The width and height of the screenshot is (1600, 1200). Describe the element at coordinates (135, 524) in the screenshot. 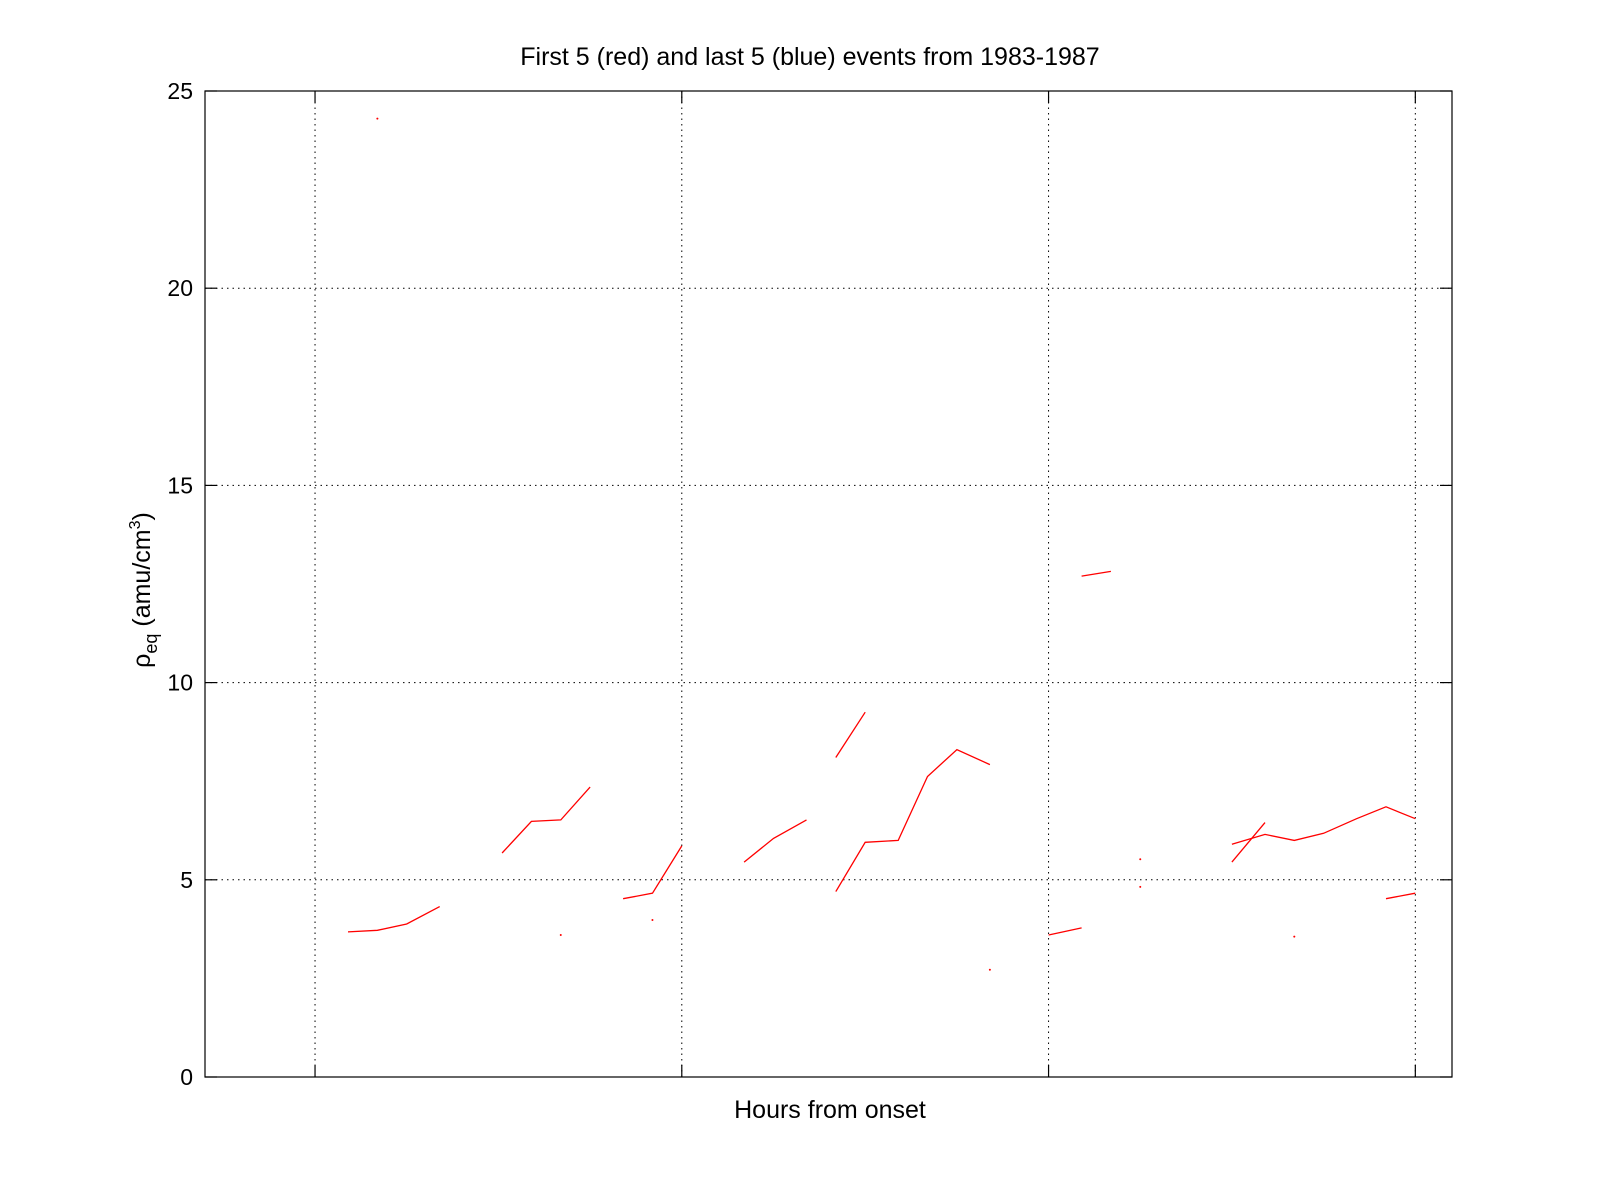

I see `y-axis-label-superscript: 3` at that location.